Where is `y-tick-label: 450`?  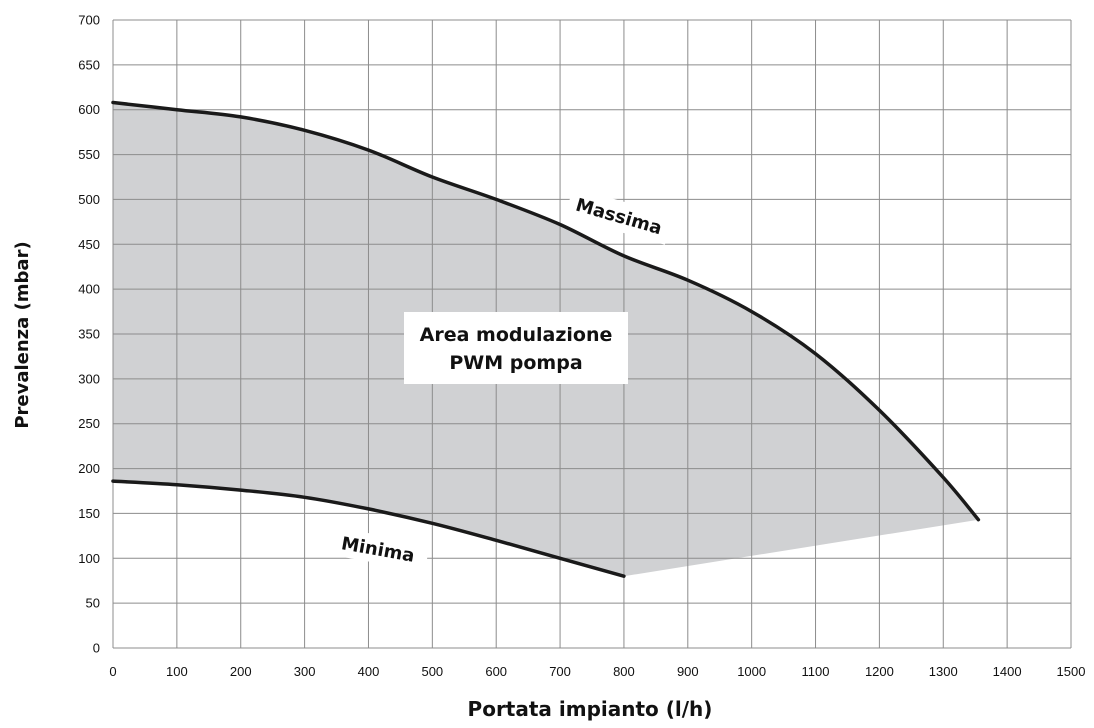 y-tick-label: 450 is located at coordinates (89, 244).